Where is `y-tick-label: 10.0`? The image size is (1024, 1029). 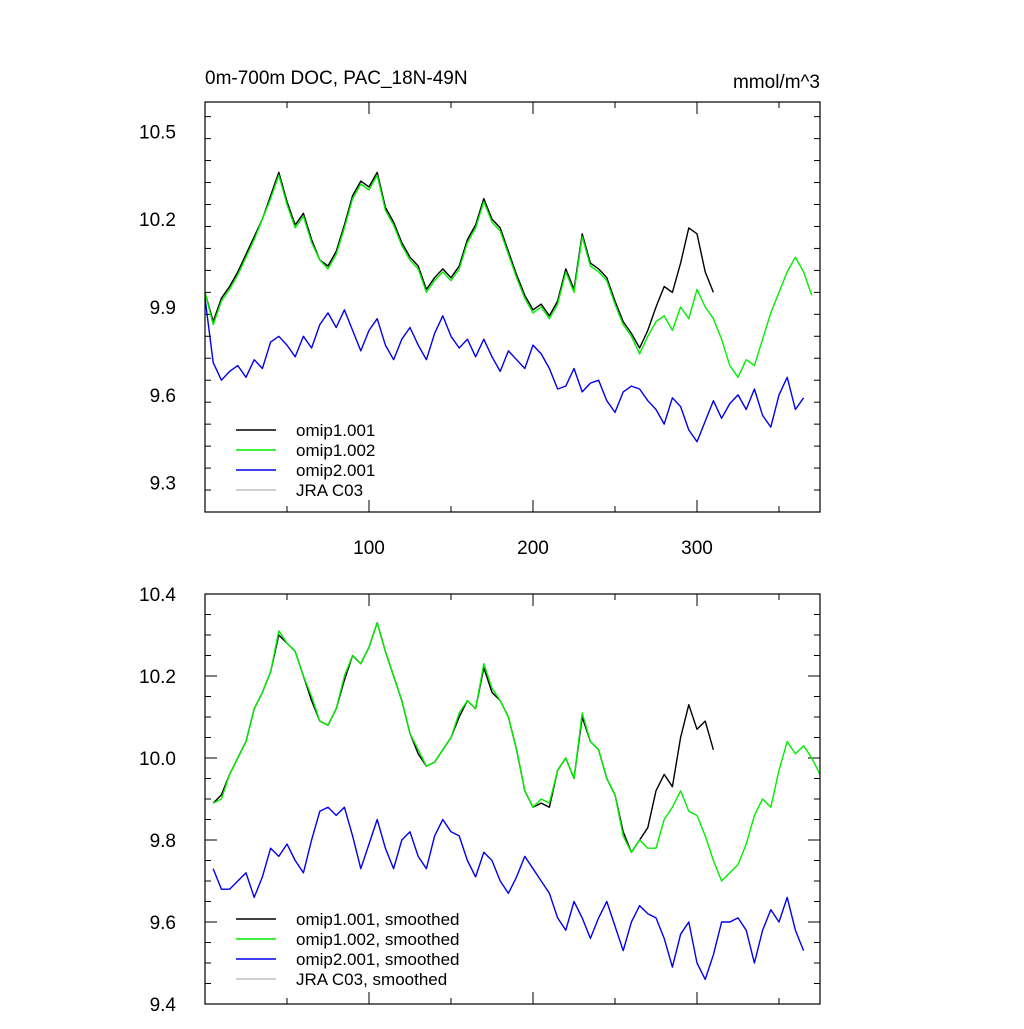 y-tick-label: 10.0 is located at coordinates (157, 759).